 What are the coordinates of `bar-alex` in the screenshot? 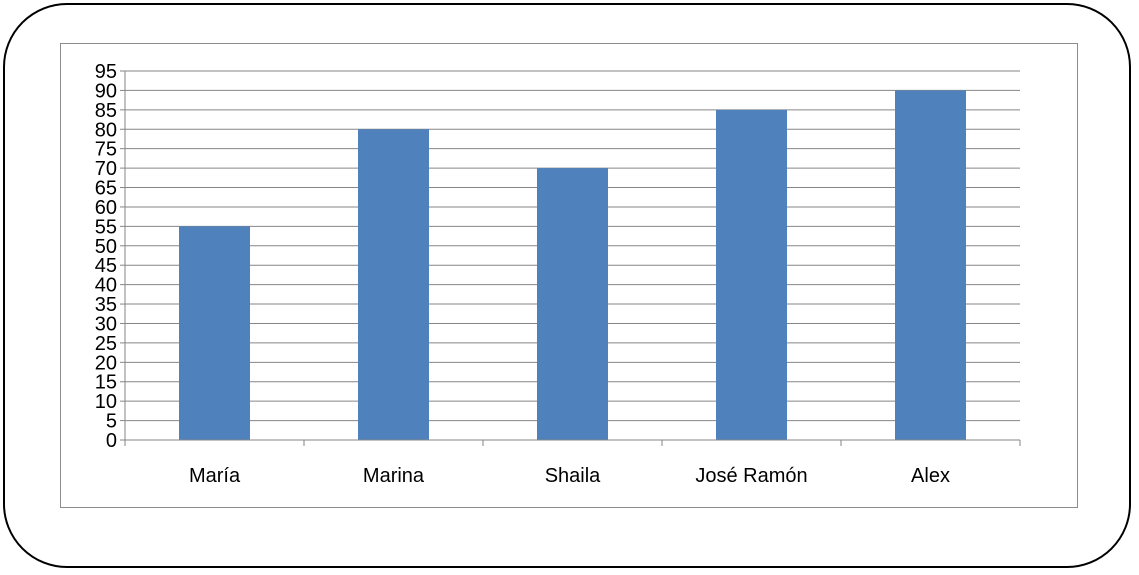 It's located at (930, 265).